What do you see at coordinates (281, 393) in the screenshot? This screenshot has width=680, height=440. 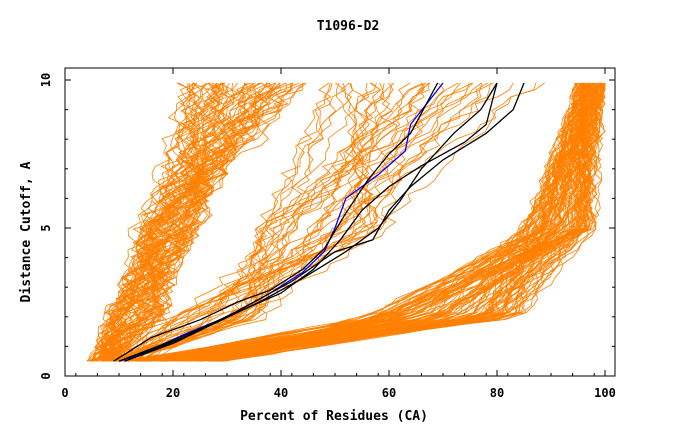 I see `x-tick-label-40: 40` at bounding box center [281, 393].